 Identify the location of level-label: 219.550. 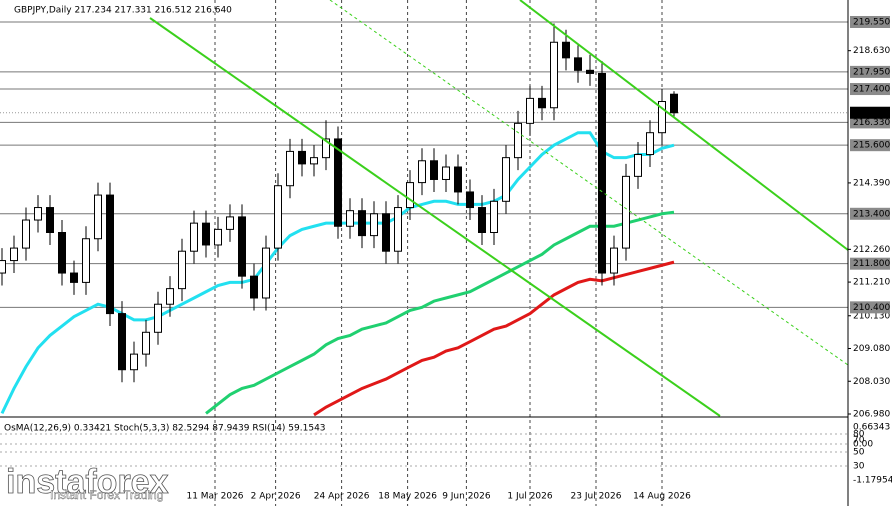
(871, 22).